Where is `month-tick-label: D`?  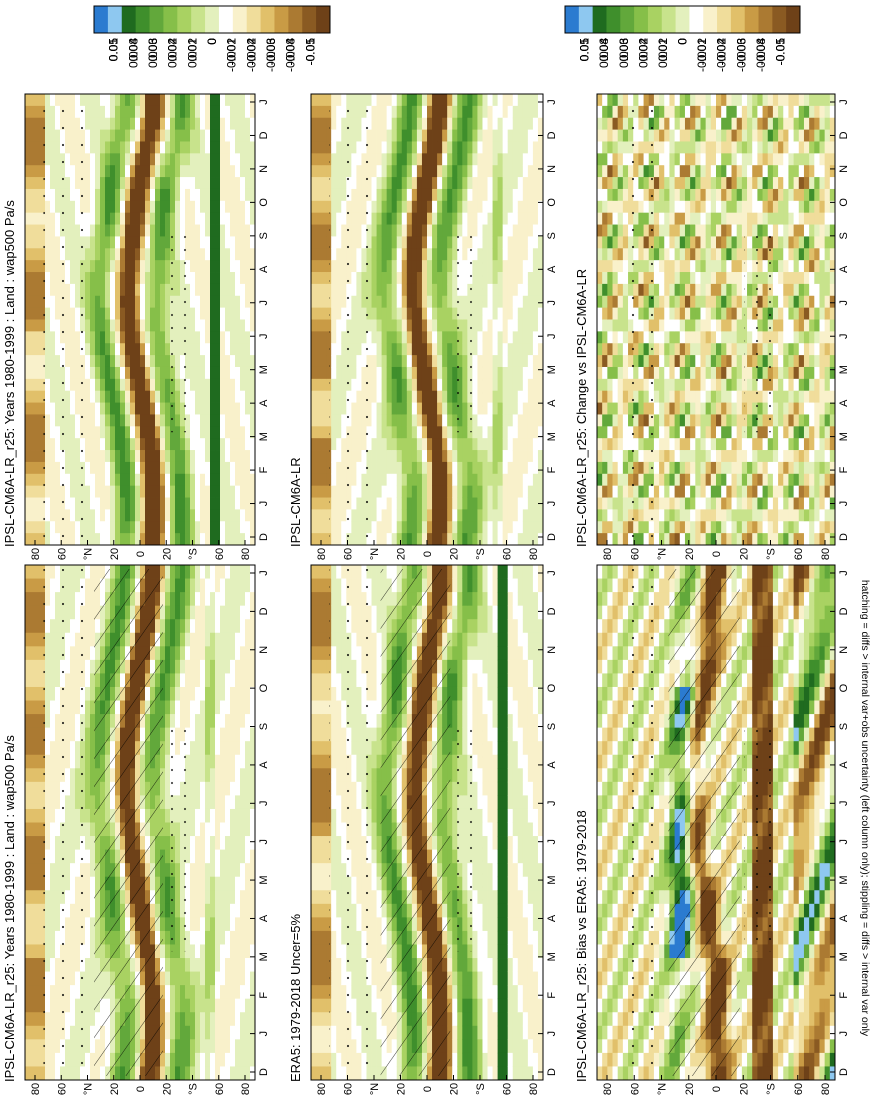
month-tick-label: D is located at coordinates (264, 135).